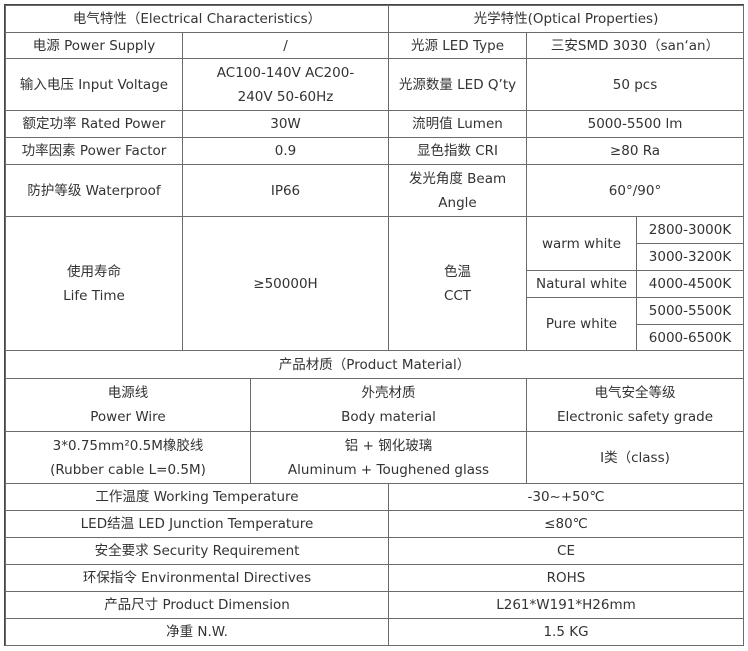 The image size is (748, 651). What do you see at coordinates (94, 124) in the screenshot?
I see `electrical-label: 额定功率 Rated Power` at bounding box center [94, 124].